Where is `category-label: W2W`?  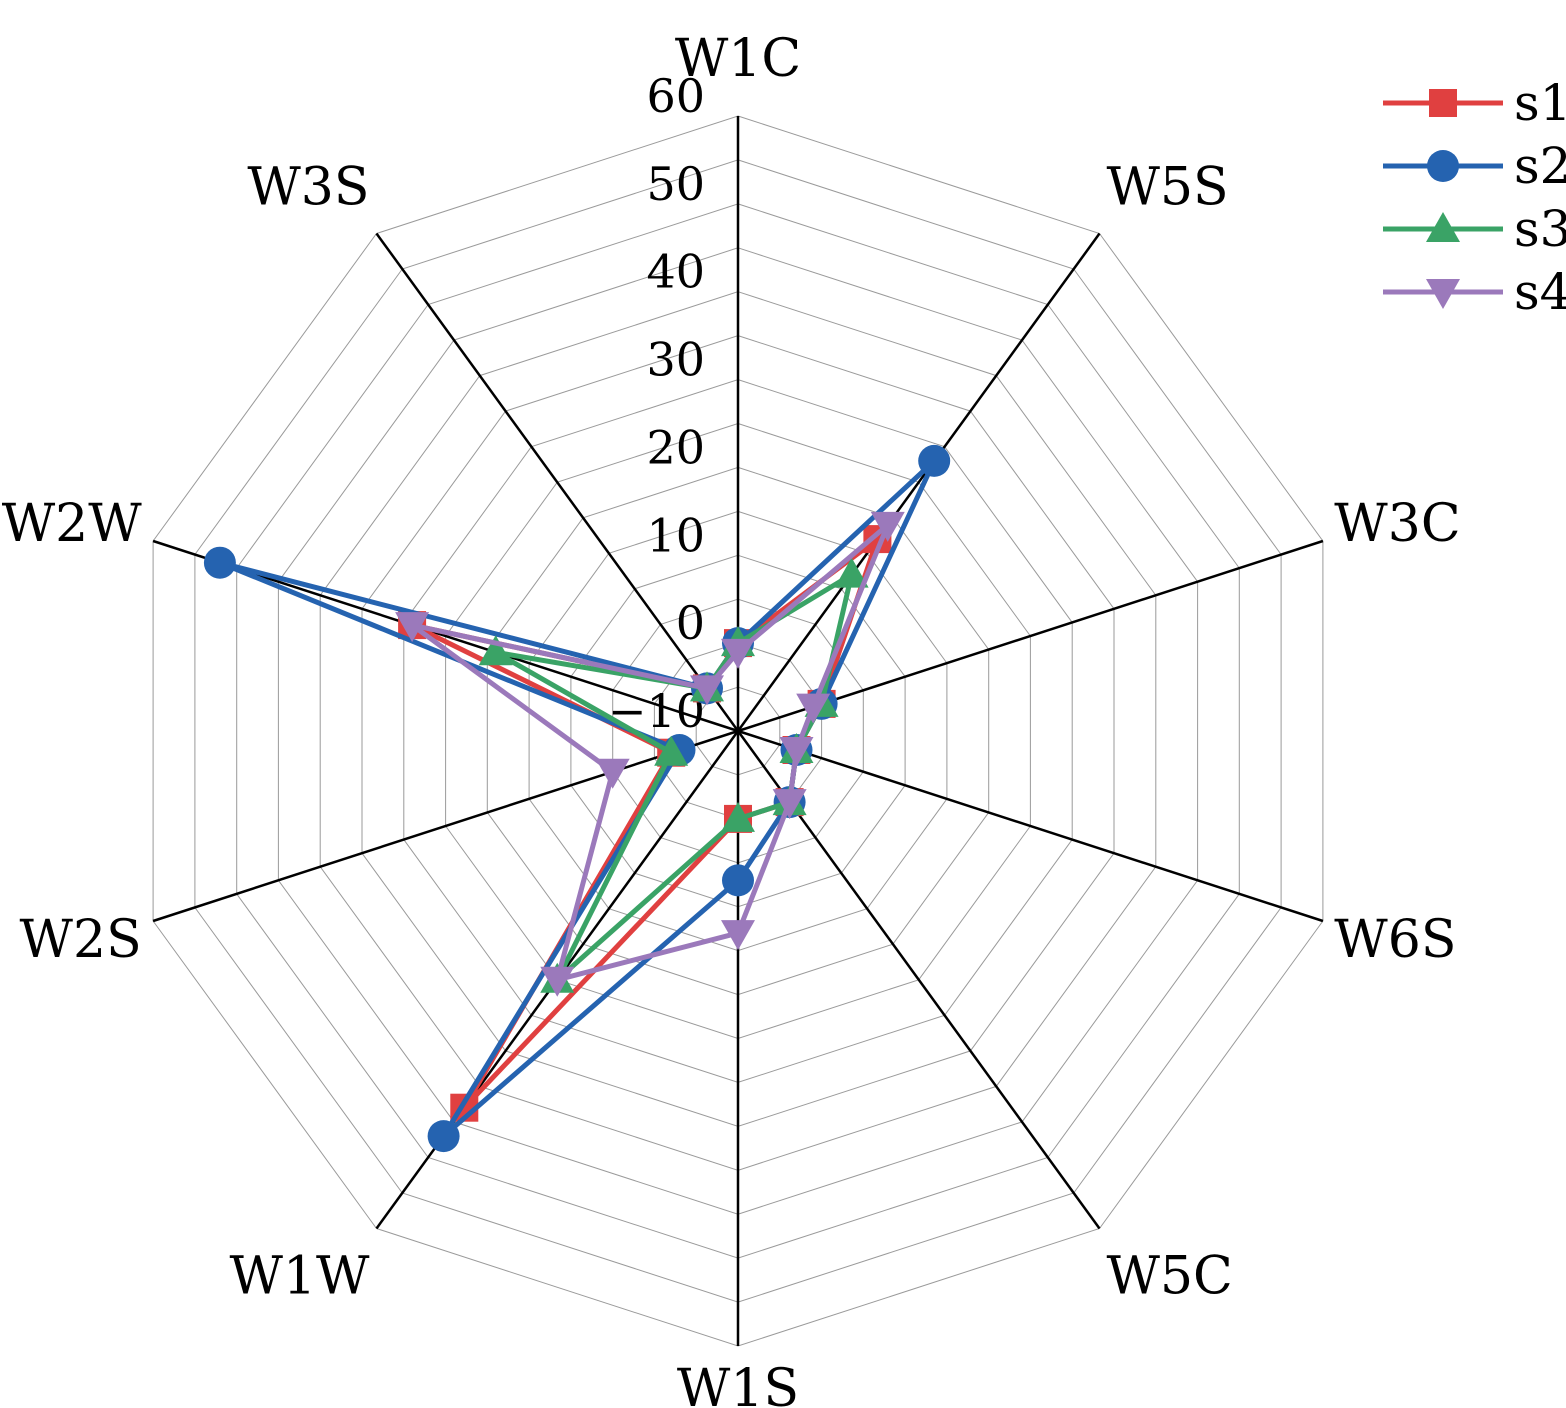
category-label: W2W is located at coordinates (72, 524).